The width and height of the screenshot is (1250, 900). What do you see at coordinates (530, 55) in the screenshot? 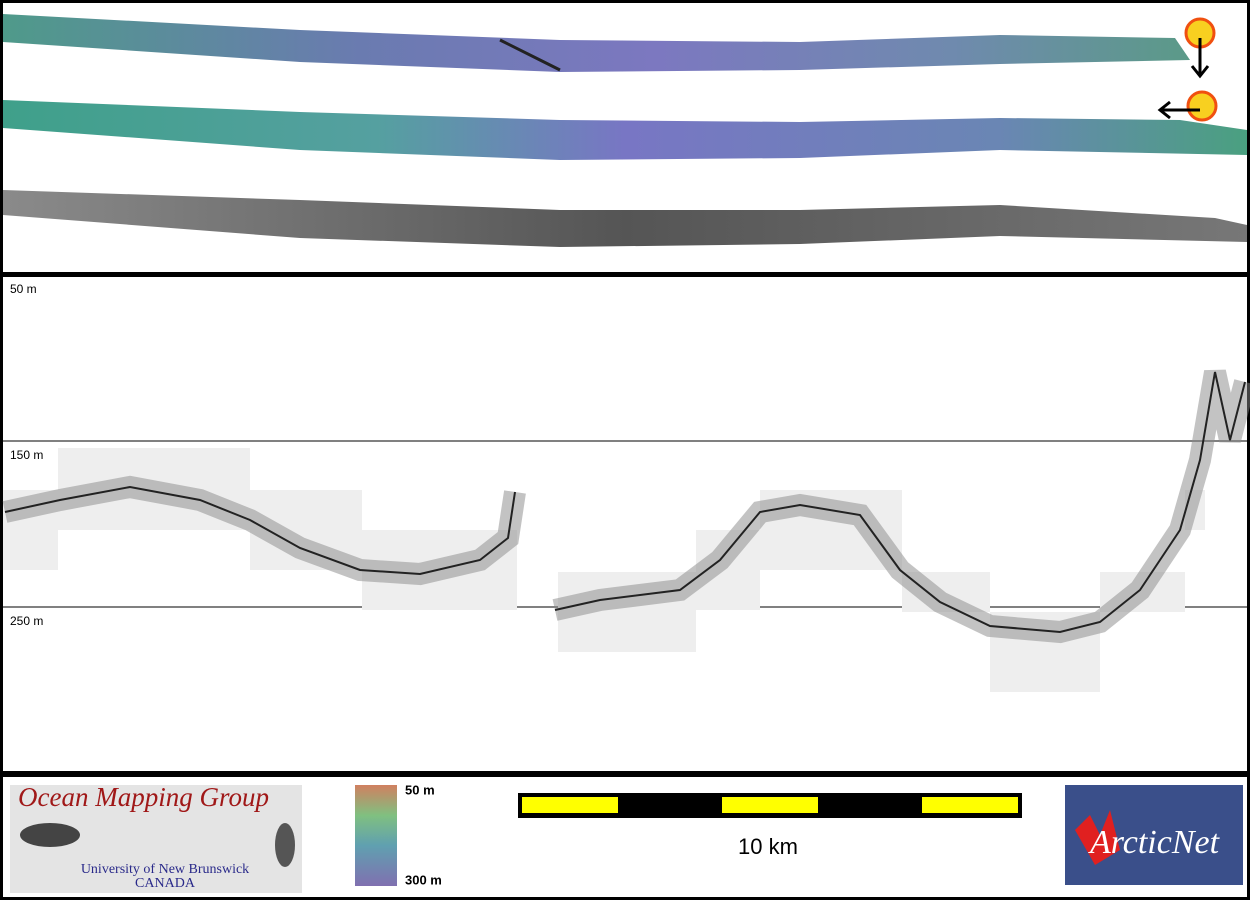
I see `seafloor-feature` at bounding box center [530, 55].